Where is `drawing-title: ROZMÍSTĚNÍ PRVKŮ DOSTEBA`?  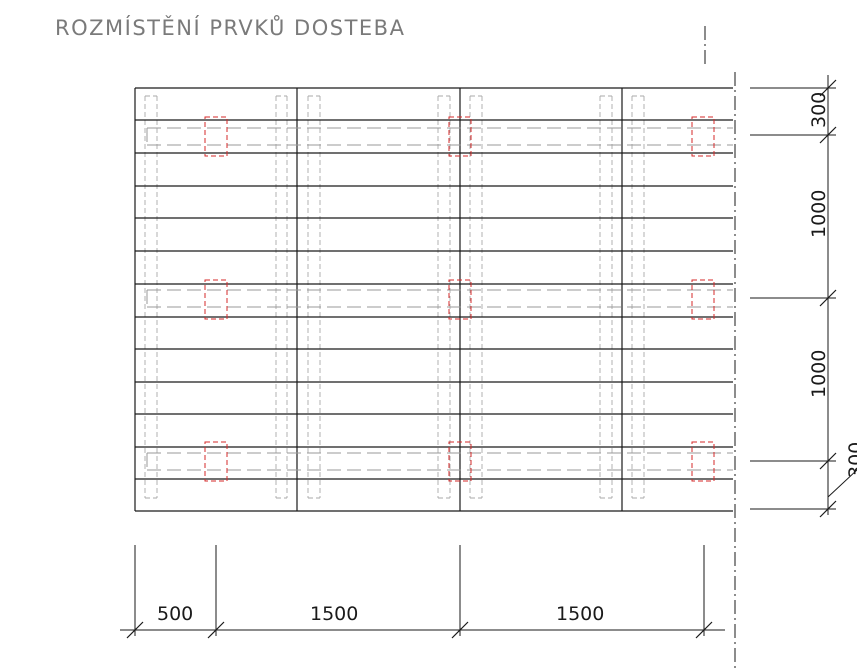
drawing-title: ROZMÍSTĚNÍ PRVKŮ DOSTEBA is located at coordinates (230, 27).